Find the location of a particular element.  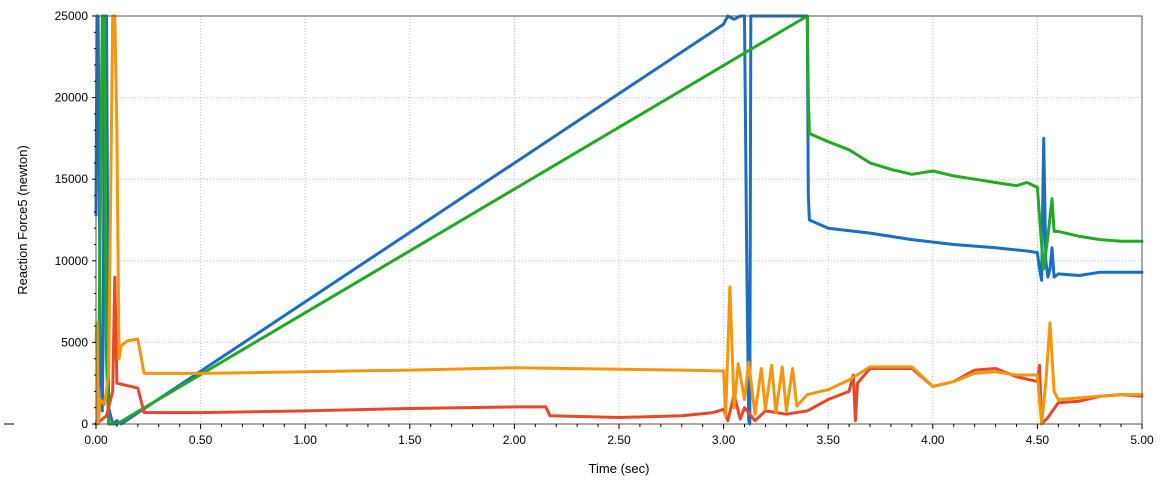

y-tick-label: 20000 is located at coordinates (72, 98).